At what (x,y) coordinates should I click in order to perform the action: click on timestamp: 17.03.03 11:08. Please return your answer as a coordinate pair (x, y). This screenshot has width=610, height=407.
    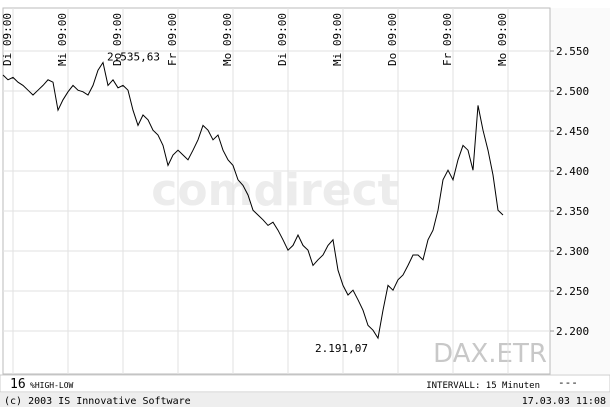
    Looking at the image, I should click on (564, 401).